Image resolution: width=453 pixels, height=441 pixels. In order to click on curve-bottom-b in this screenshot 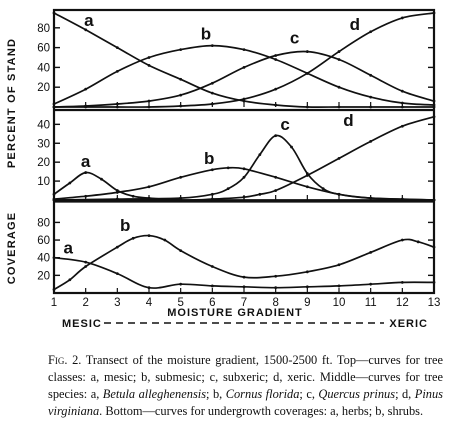, I will do `click(244, 262)`.